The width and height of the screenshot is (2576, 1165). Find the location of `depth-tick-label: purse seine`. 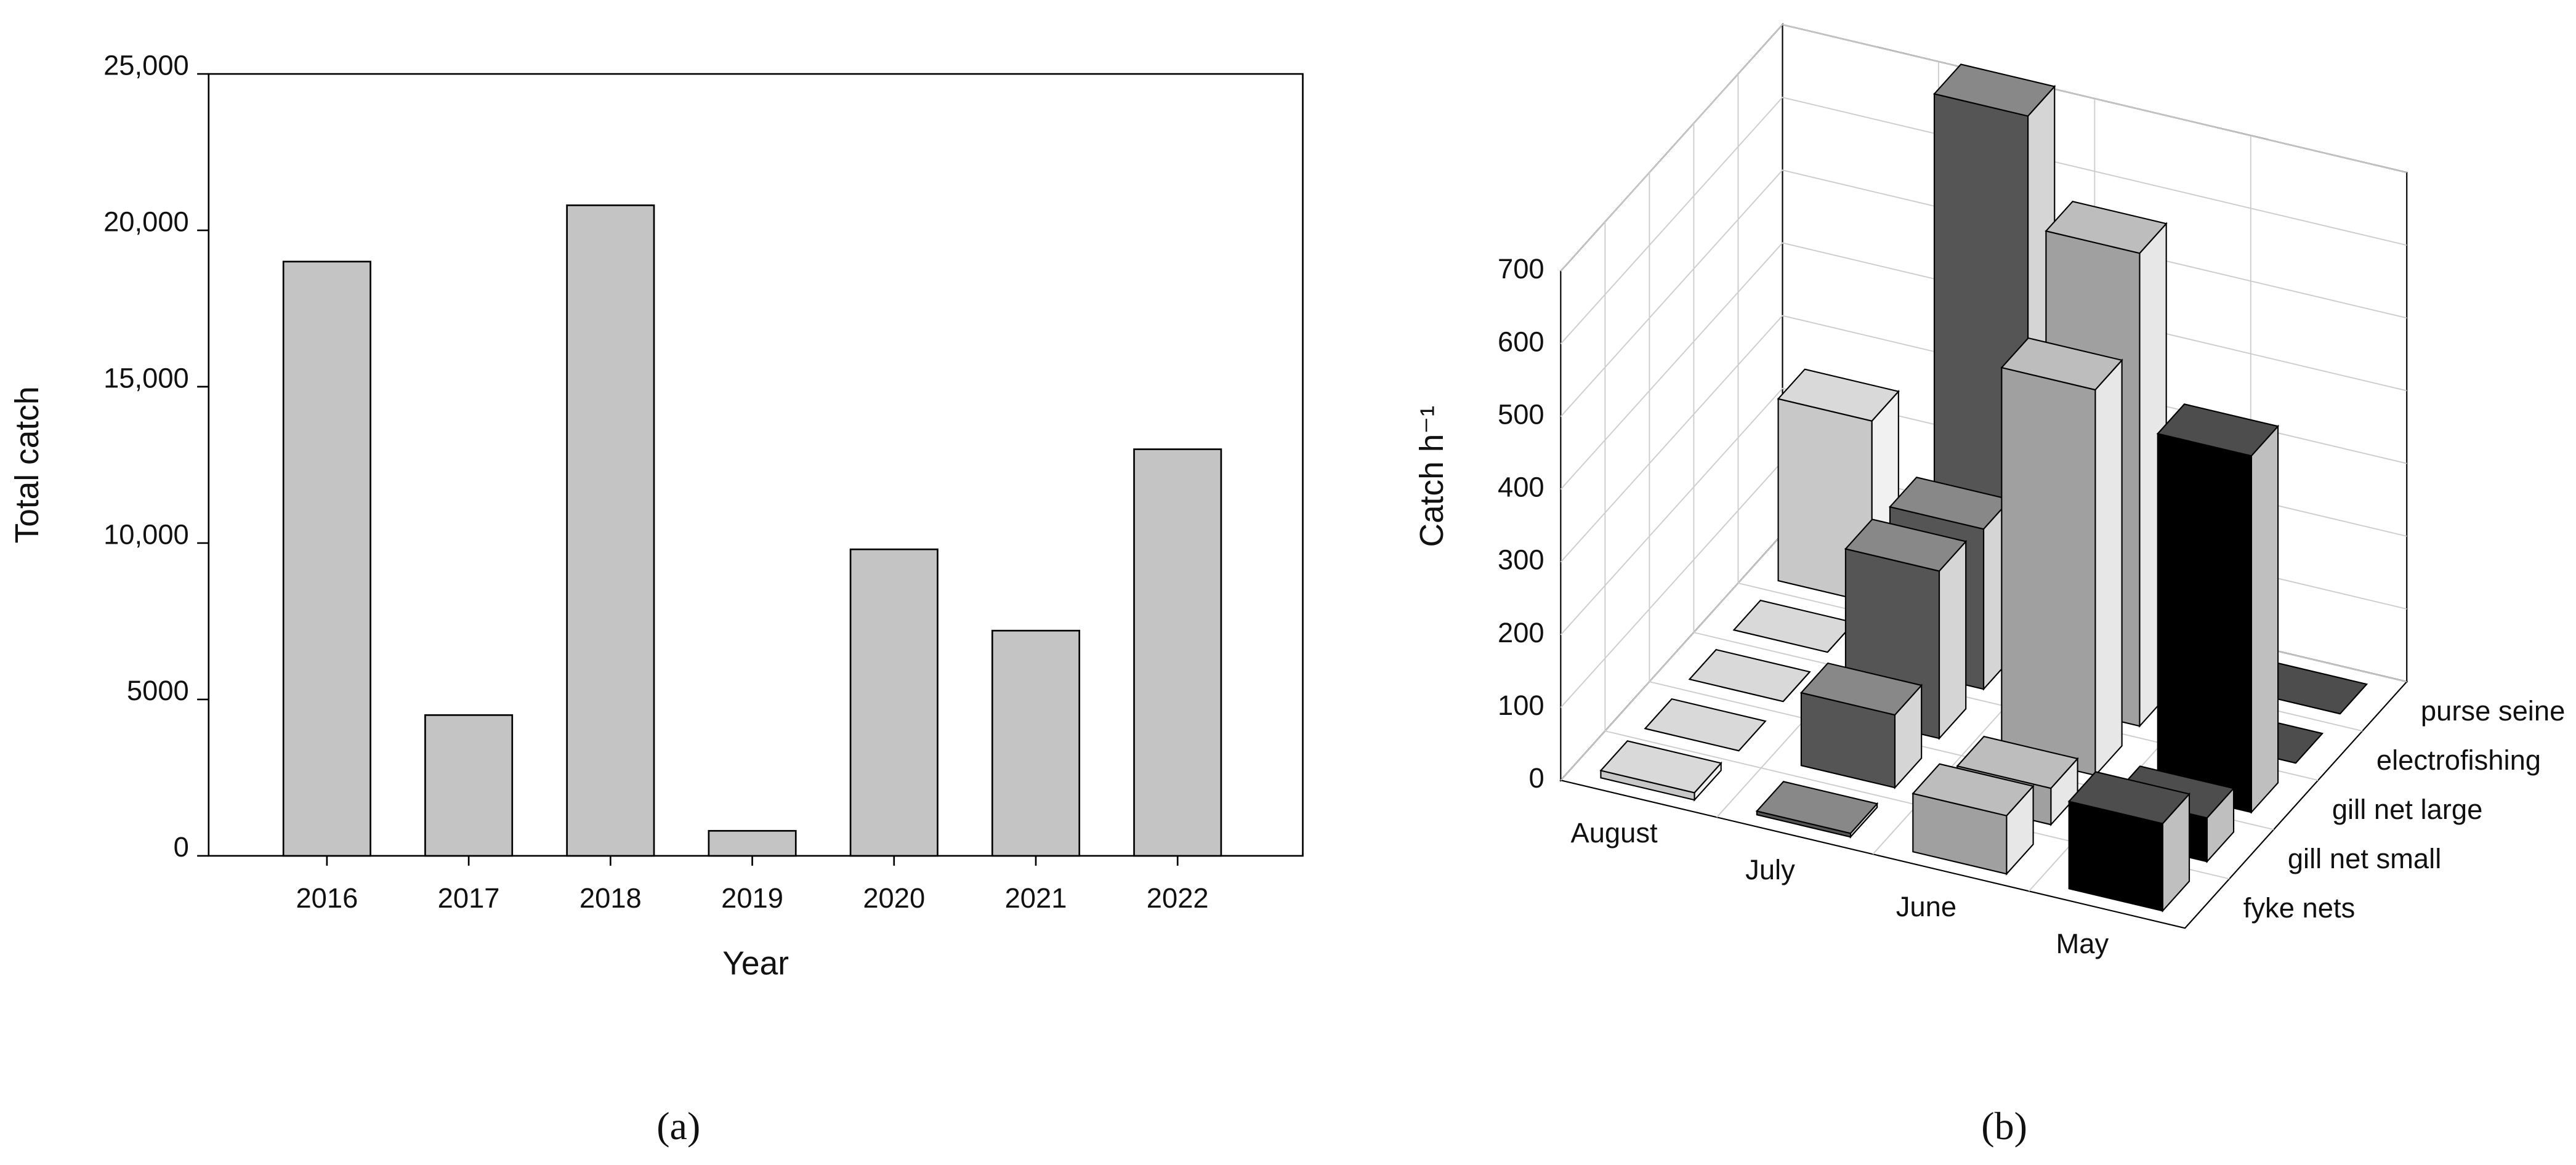

depth-tick-label: purse seine is located at coordinates (2493, 711).